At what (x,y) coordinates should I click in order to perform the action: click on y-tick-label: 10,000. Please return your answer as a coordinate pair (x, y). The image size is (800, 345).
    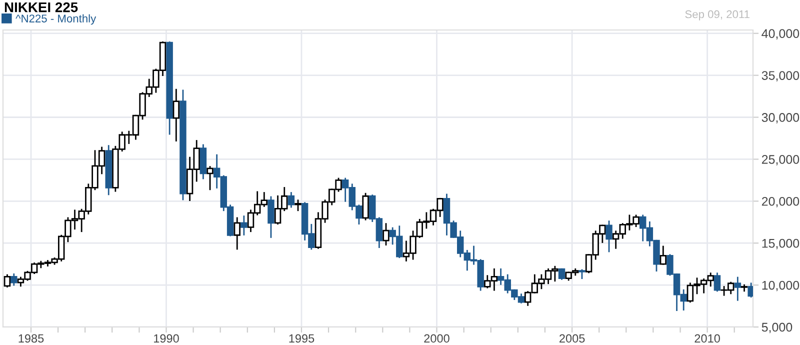
    Looking at the image, I should click on (781, 286).